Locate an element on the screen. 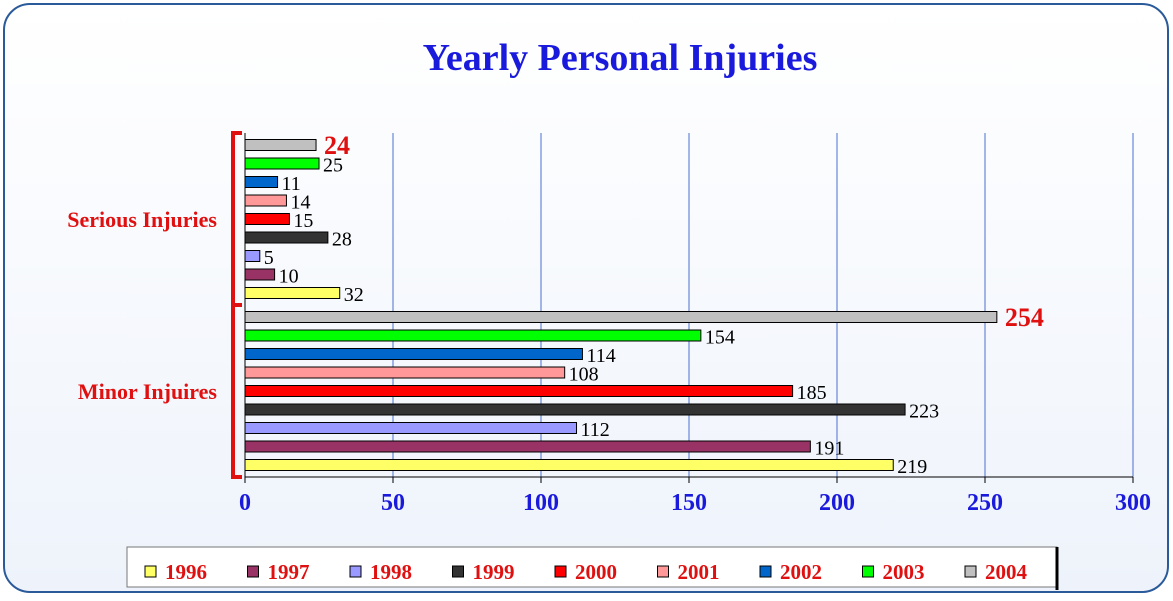 This screenshot has height=601, width=1173. x-tick-label: 200 is located at coordinates (837, 503).